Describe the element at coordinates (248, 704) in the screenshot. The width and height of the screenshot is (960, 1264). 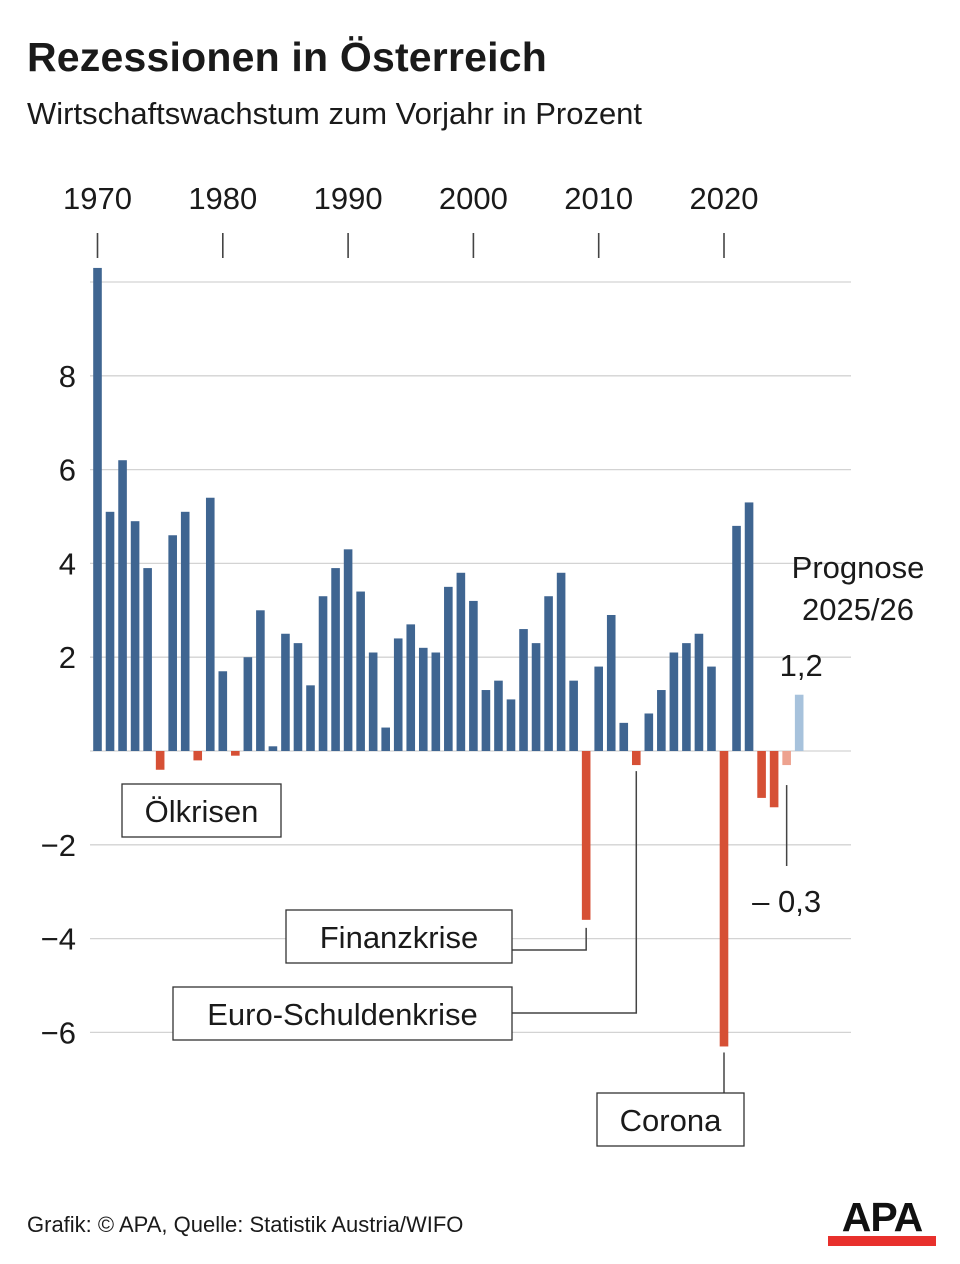
I see `bar-1982` at that location.